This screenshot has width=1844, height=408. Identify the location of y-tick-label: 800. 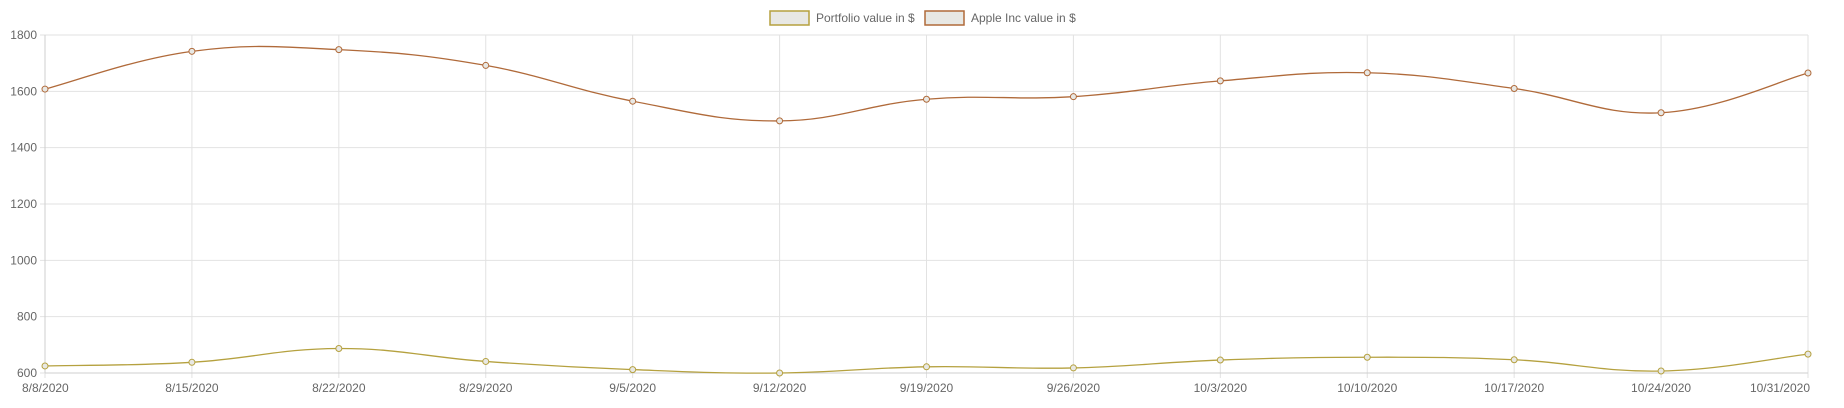
(27, 317).